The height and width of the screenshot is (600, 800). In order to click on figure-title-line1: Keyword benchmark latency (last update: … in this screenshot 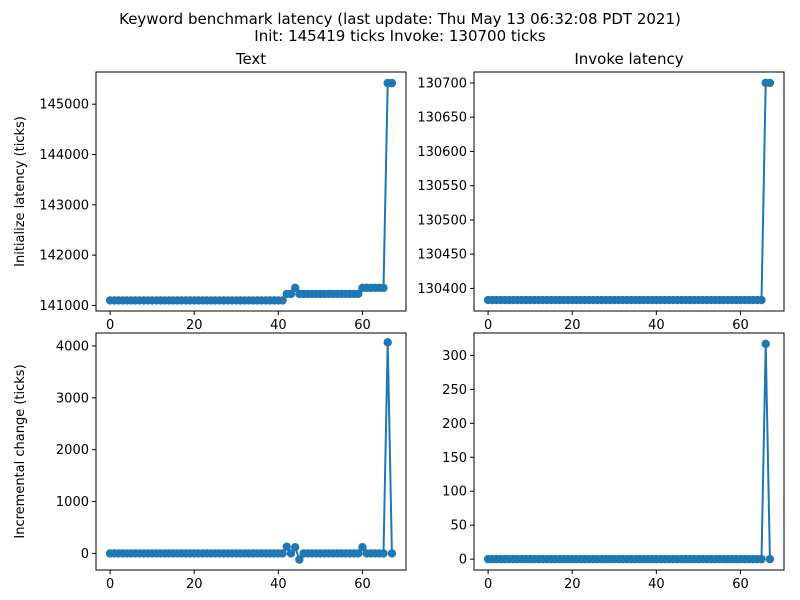, I will do `click(400, 19)`.